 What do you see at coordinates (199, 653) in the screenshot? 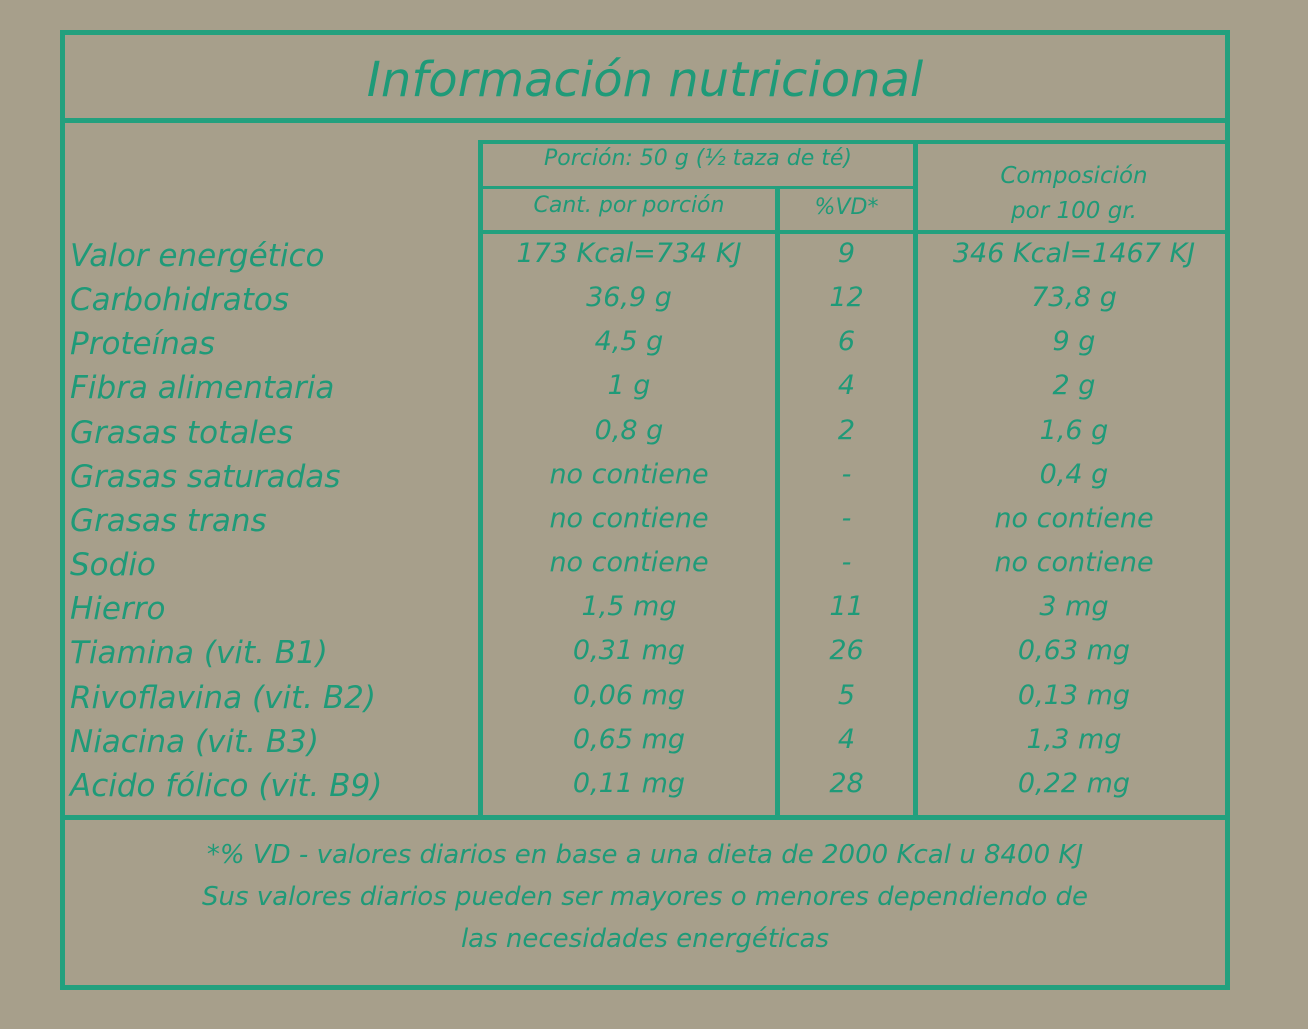
I see `nutrient-name: Tiamina (vit. B1)` at bounding box center [199, 653].